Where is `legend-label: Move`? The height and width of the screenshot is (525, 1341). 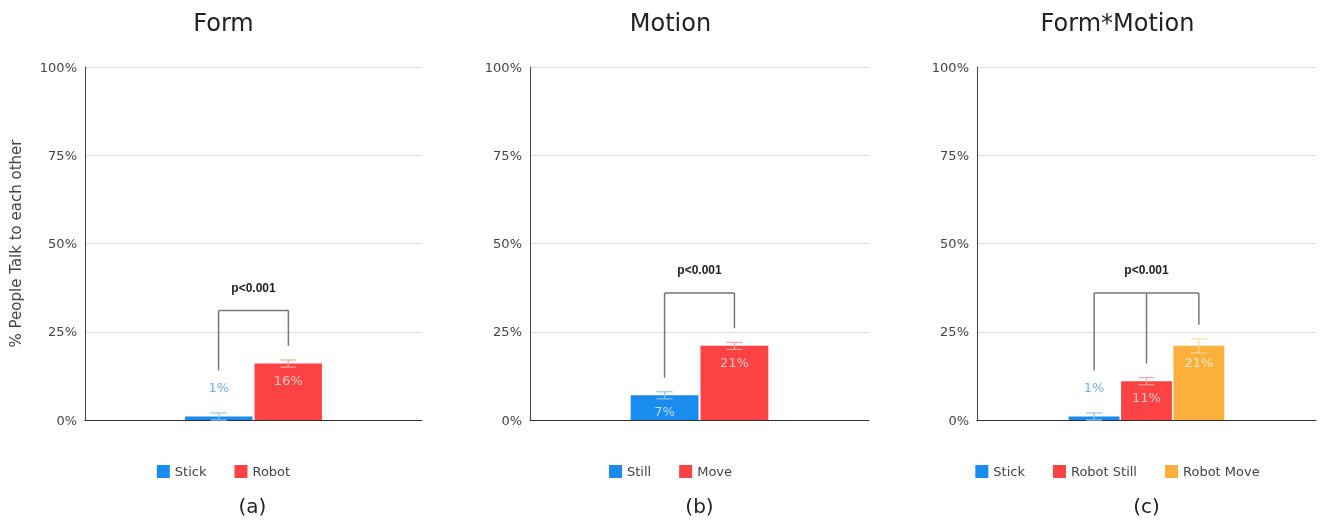
legend-label: Move is located at coordinates (715, 471).